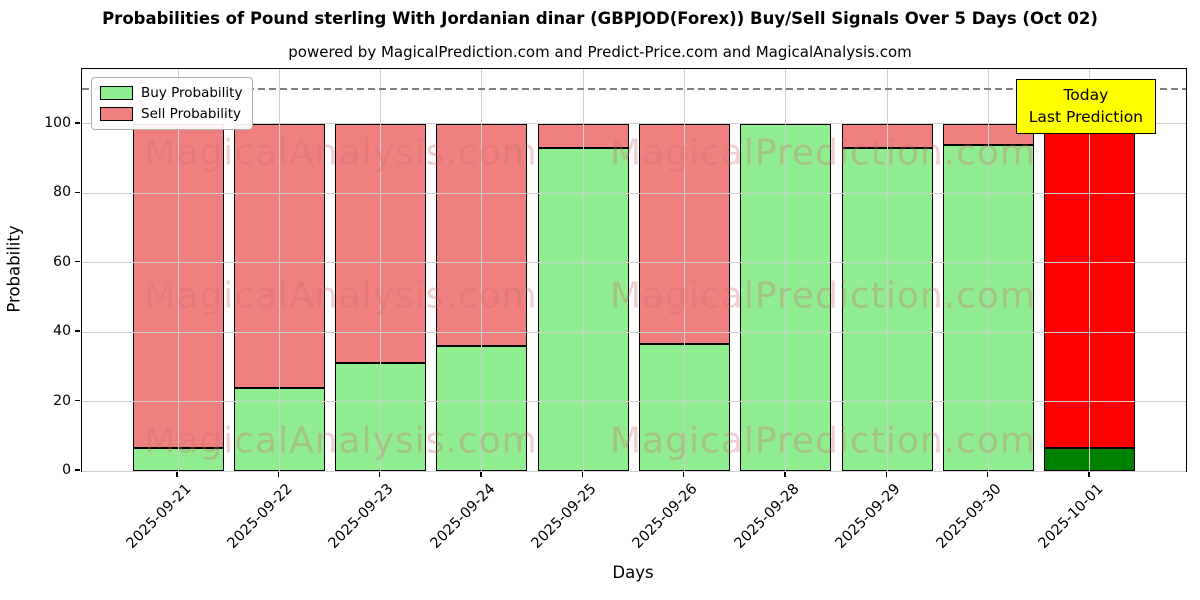  What do you see at coordinates (767, 516) in the screenshot?
I see `x-tick-label: 2025-09-28` at bounding box center [767, 516].